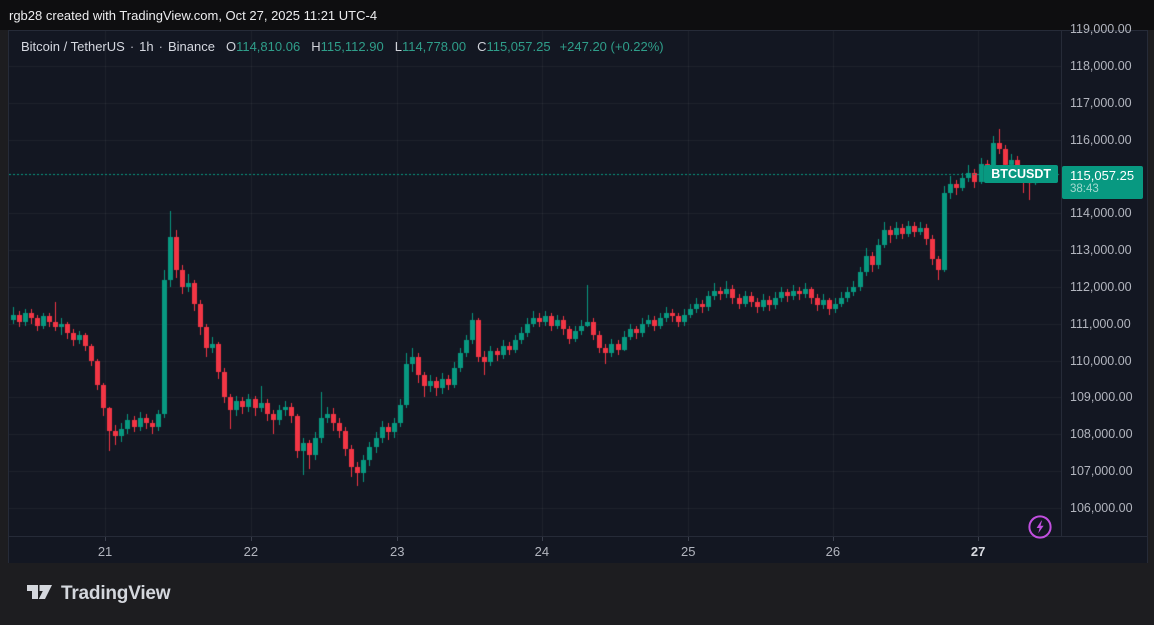 This screenshot has height=625, width=1154. What do you see at coordinates (833, 551) in the screenshot?
I see `time-axis-label: 26` at bounding box center [833, 551].